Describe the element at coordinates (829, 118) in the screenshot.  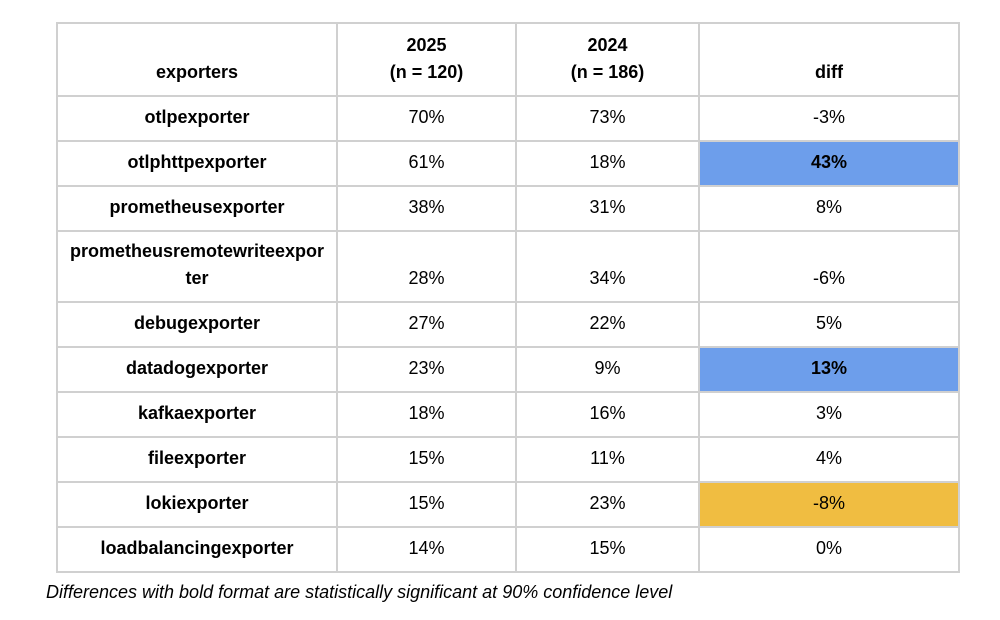
I see `diff-cell: -3%` at that location.